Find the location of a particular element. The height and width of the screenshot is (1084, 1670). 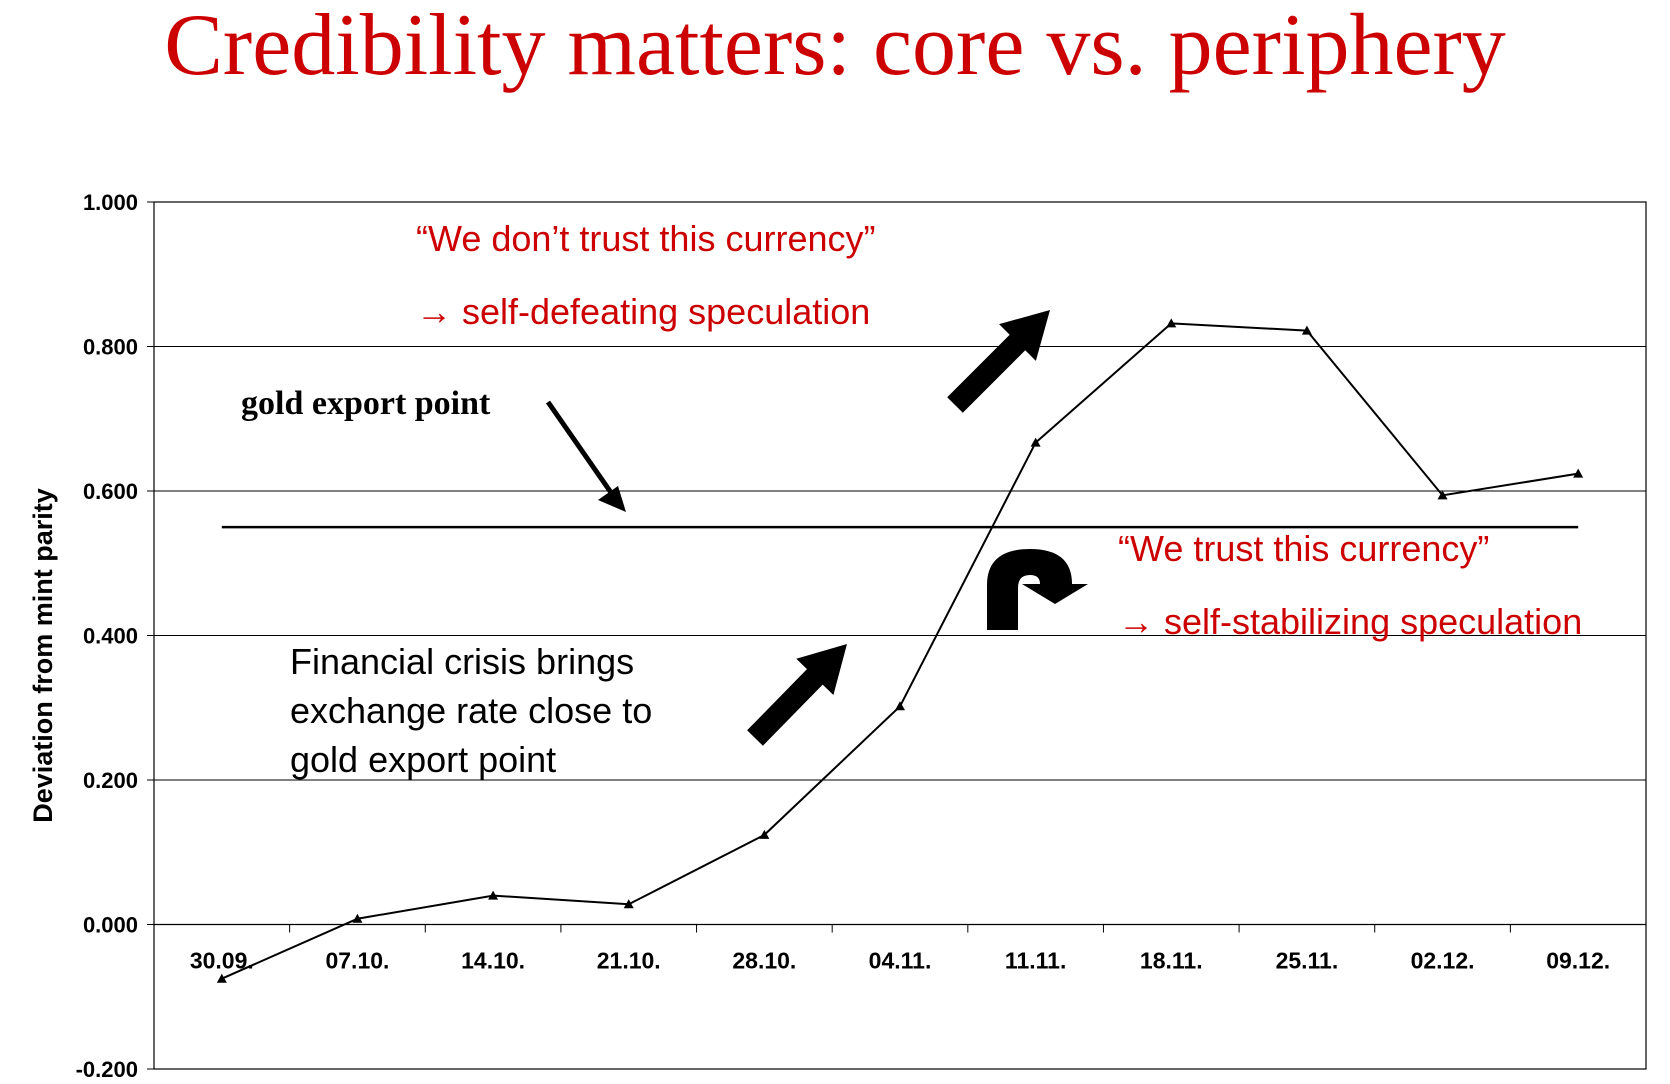

slide-title: Credibility matters: core vs. periphery is located at coordinates (835, 47).